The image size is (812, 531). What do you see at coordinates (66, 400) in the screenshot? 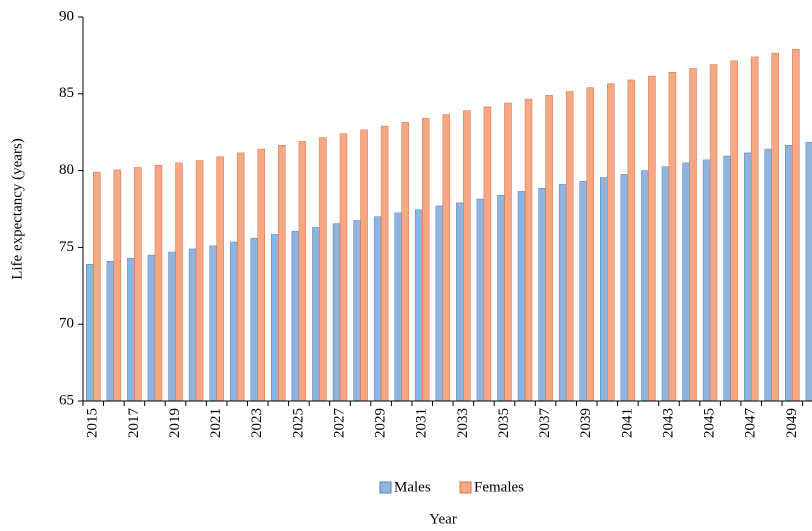
I see `y-tick-label: 65` at bounding box center [66, 400].